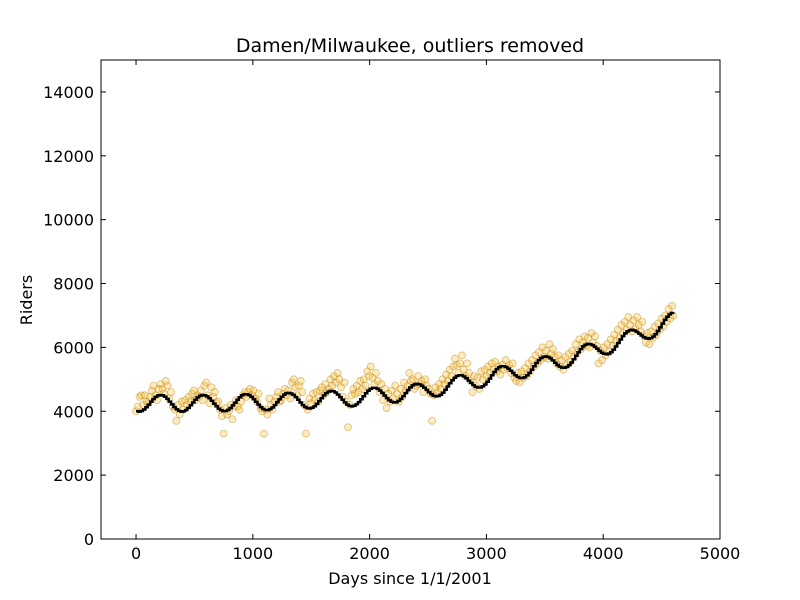 This screenshot has height=600, width=800. Describe the element at coordinates (26, 300) in the screenshot. I see `y-axis-title: Riders` at that location.